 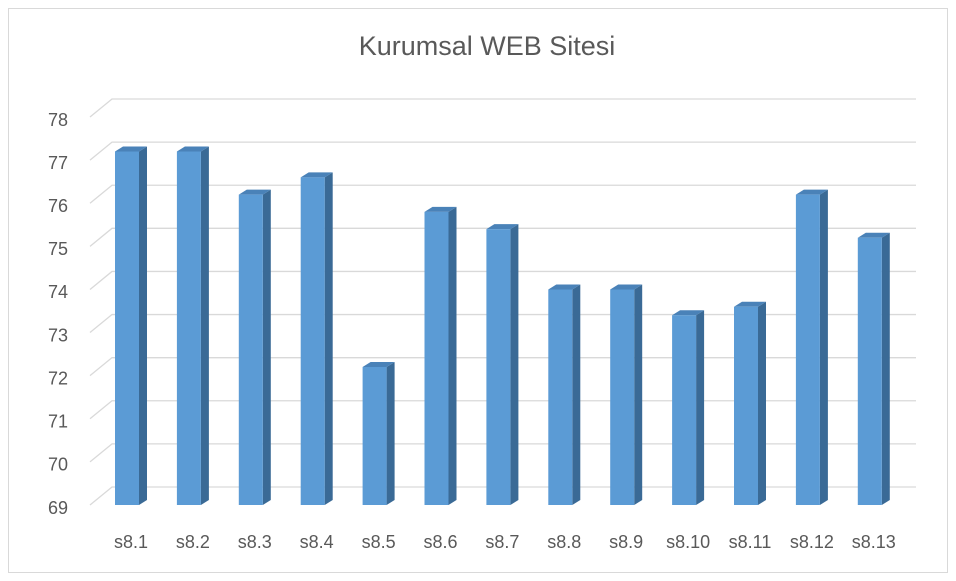 What do you see at coordinates (58, 335) in the screenshot?
I see `y-tick-label: 73` at bounding box center [58, 335].